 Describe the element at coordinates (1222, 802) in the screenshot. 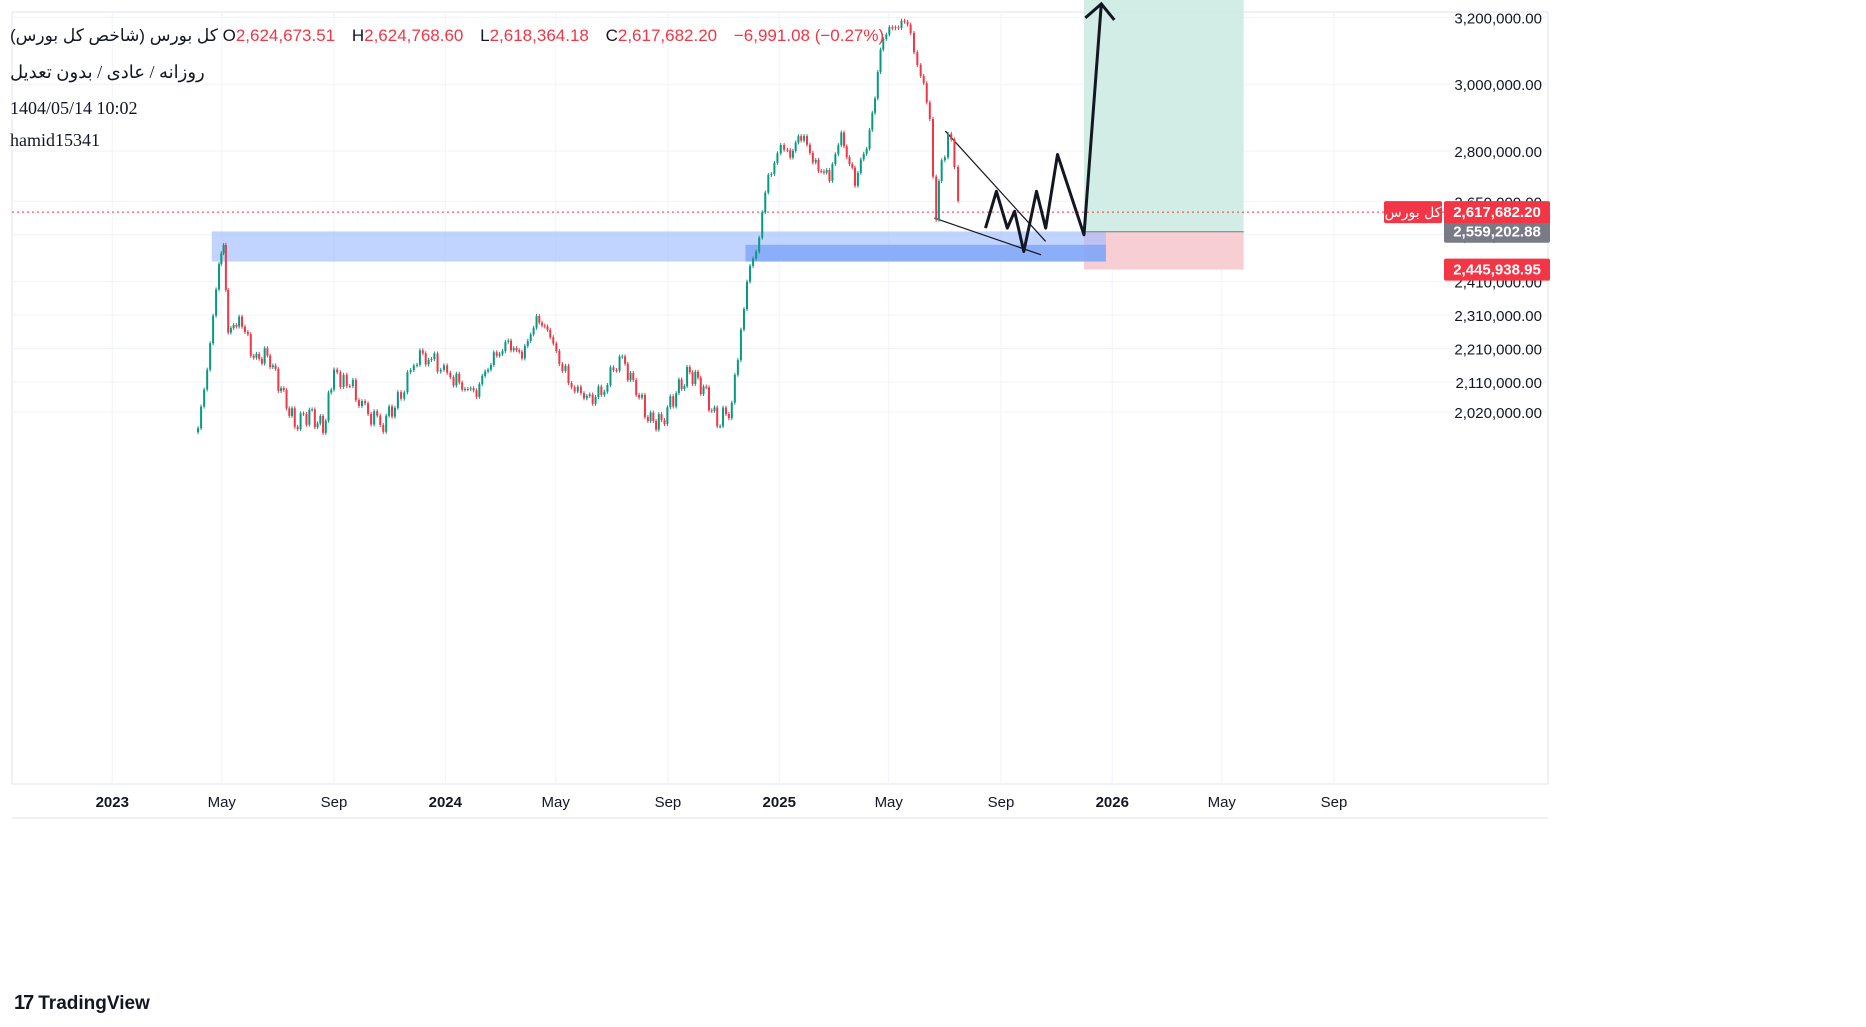

I see `time-tick-label: May` at that location.